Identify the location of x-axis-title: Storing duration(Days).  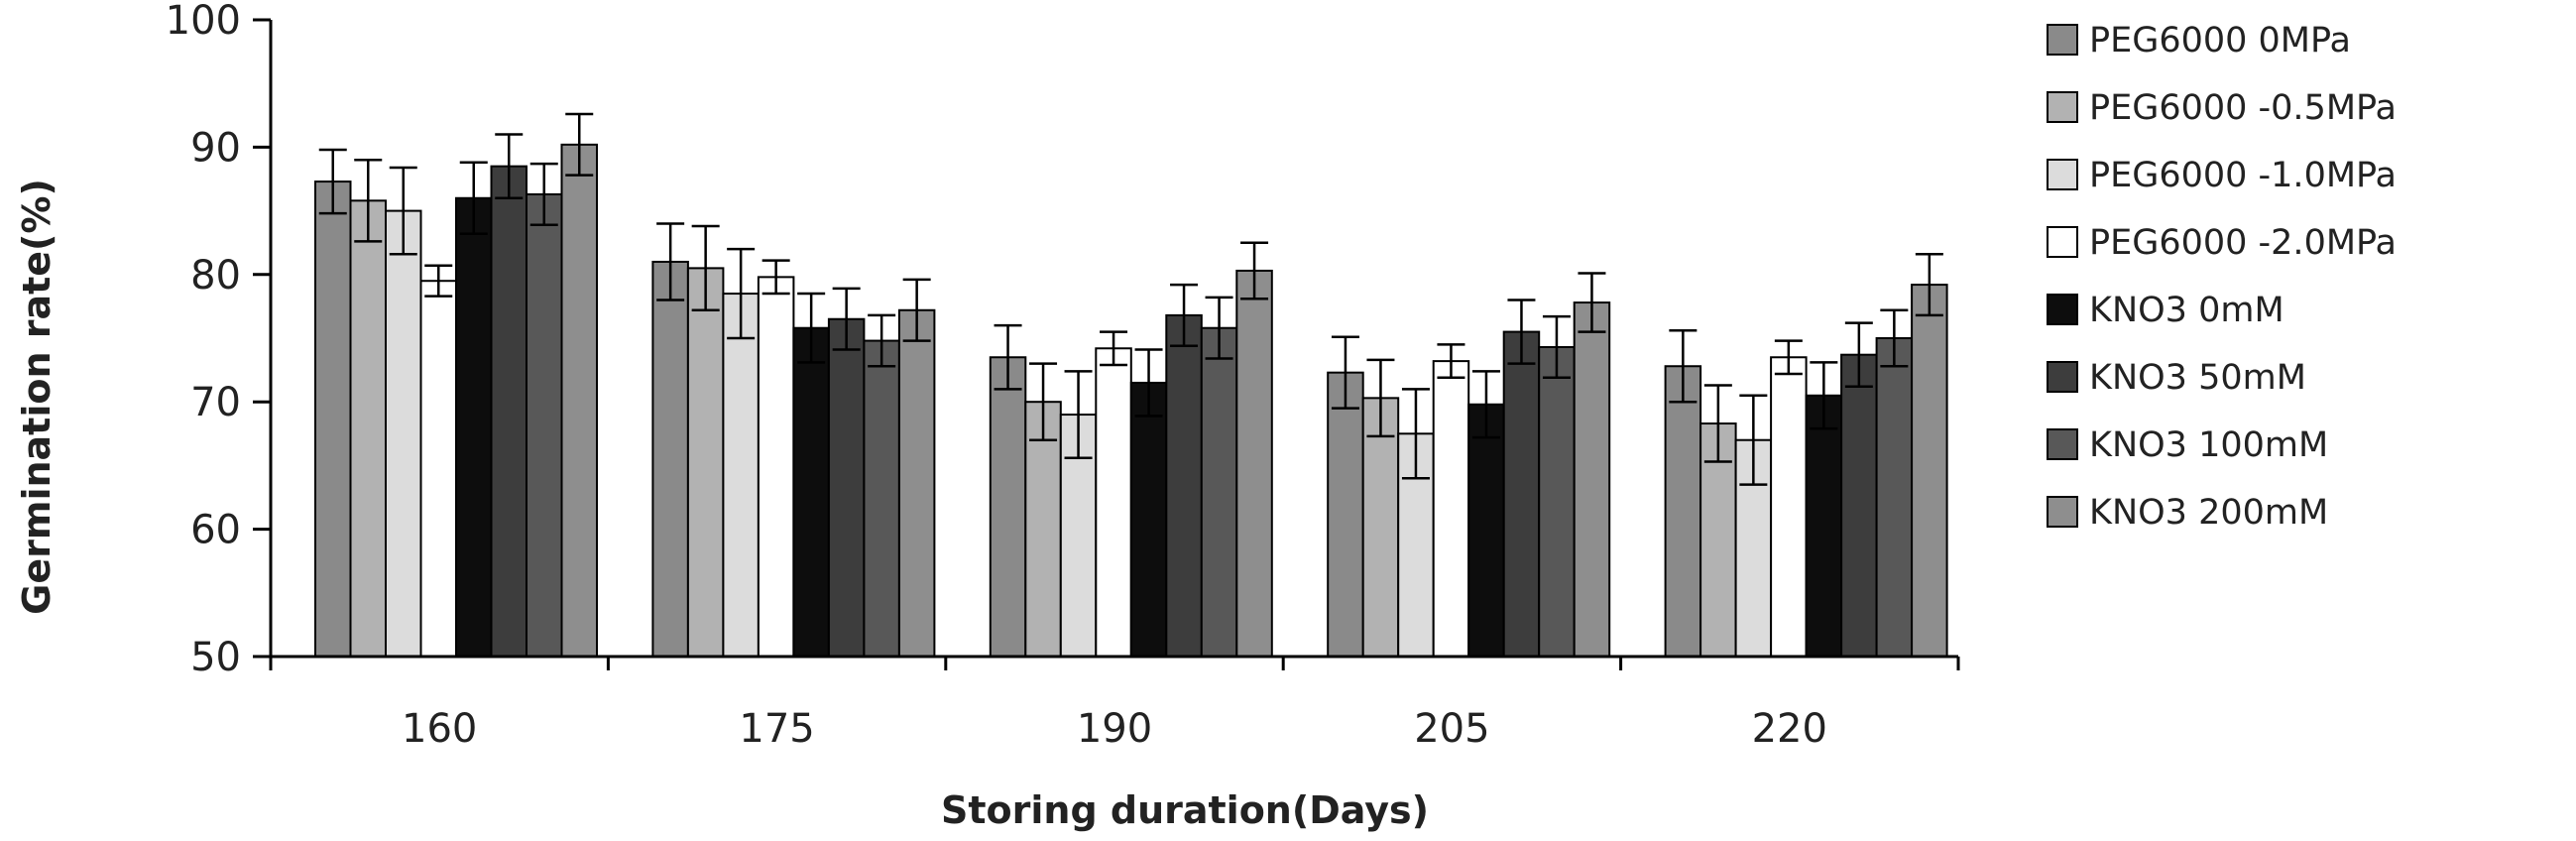
(1185, 810).